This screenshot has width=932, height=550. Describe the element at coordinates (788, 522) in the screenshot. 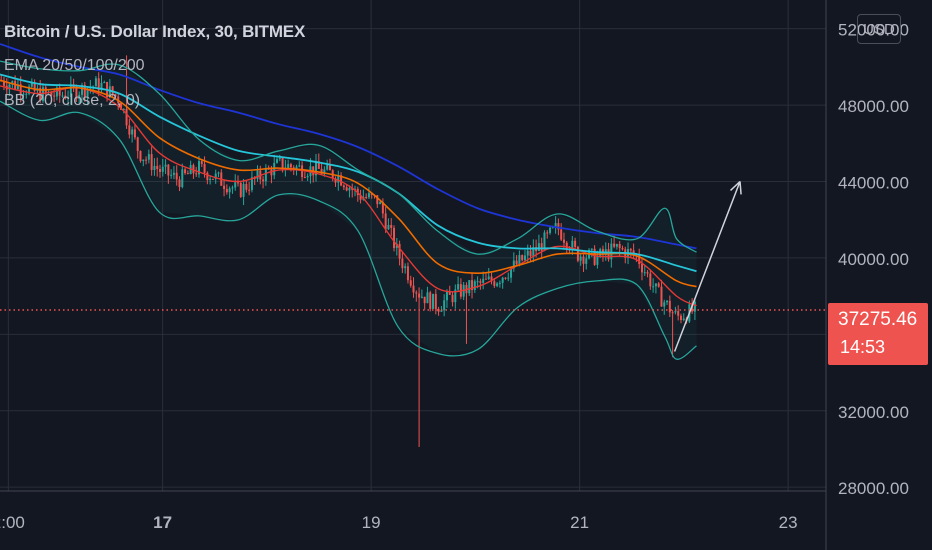

I see `x-tick-label: 23` at that location.